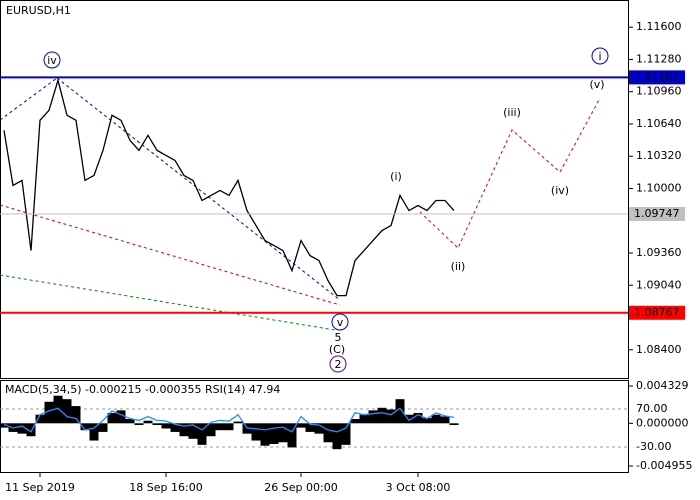  Describe the element at coordinates (659, 26) in the screenshot. I see `y-tick-label: 1.11600` at that location.